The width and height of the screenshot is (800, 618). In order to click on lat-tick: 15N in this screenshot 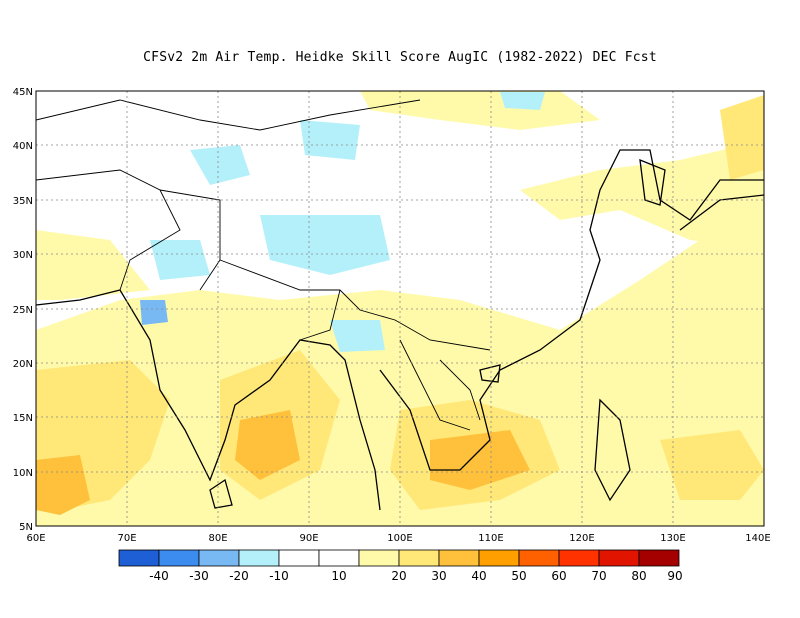, I will do `click(23, 418)`.